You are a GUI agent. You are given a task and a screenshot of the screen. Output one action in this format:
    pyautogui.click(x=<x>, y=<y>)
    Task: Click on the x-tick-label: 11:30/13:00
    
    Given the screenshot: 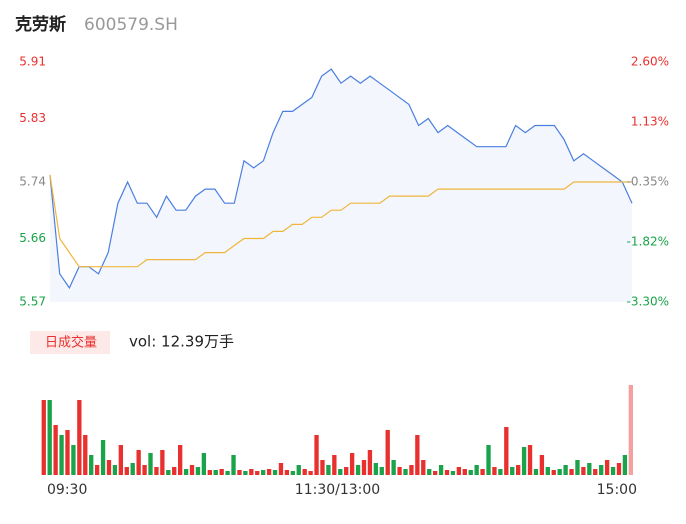 What is the action you would take?
    pyautogui.click(x=337, y=490)
    